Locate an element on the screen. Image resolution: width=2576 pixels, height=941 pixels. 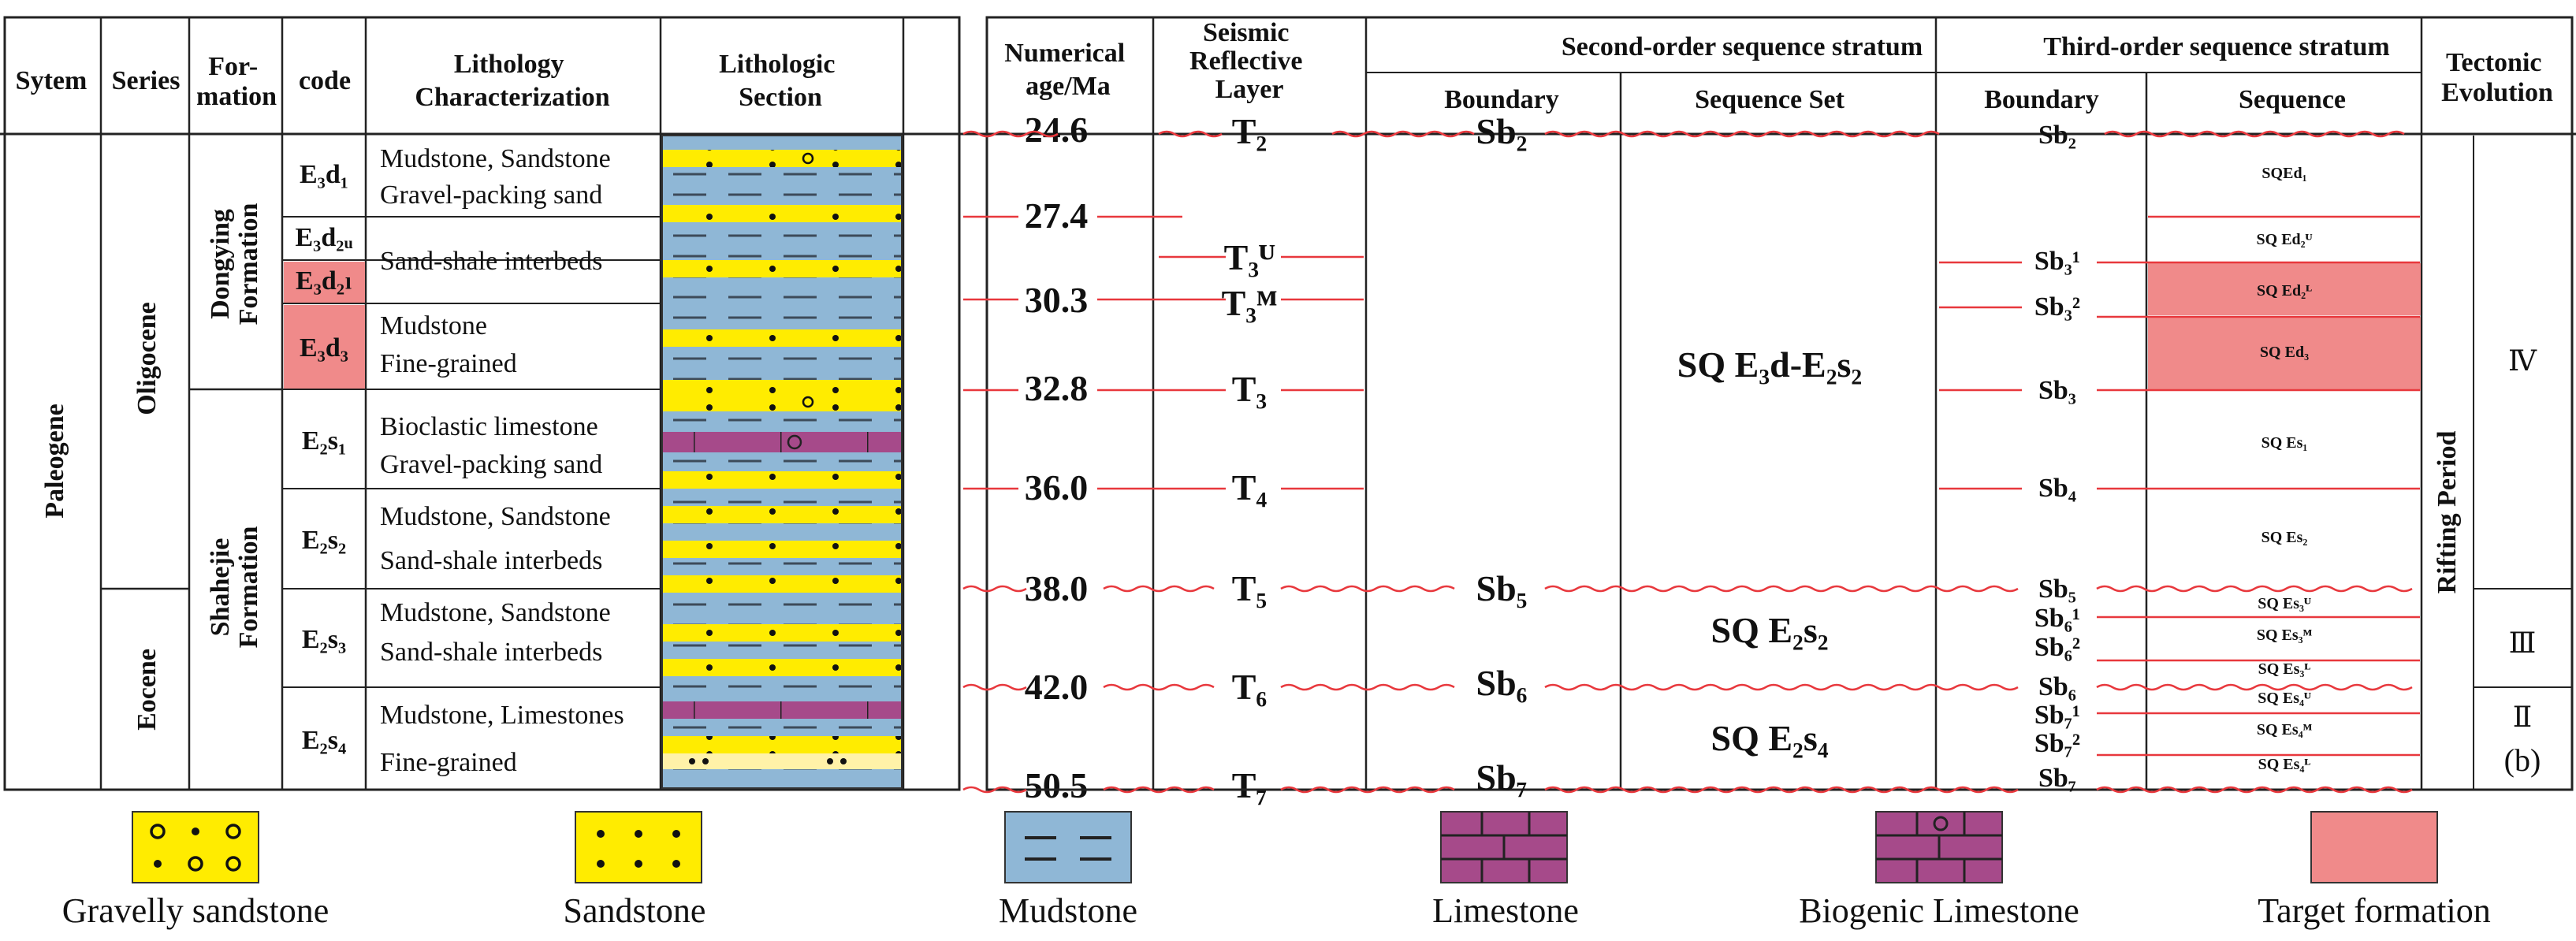
header-sequence-set: Sequence Set is located at coordinates (1770, 99).